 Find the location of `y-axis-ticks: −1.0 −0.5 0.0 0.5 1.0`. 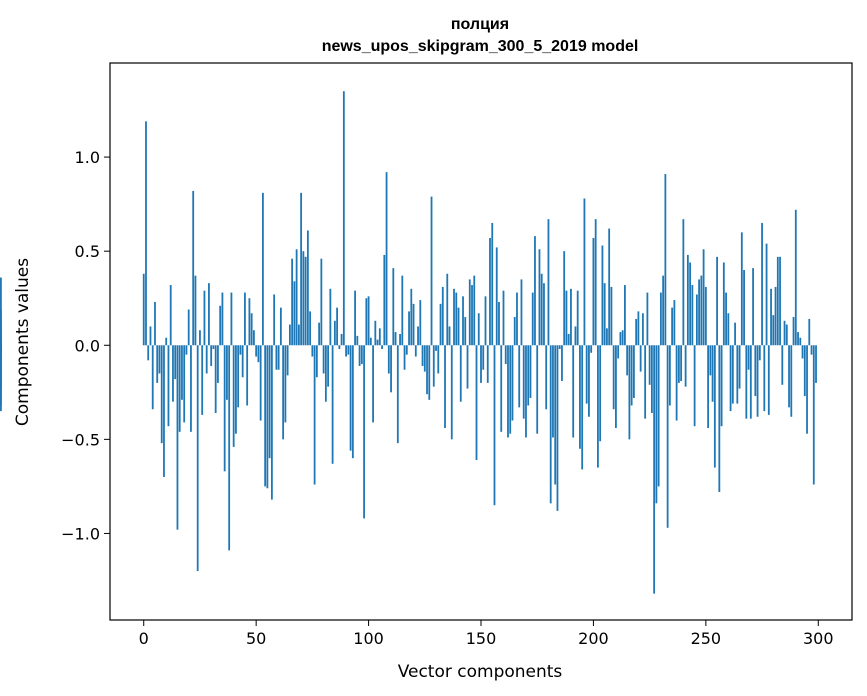

y-axis-ticks: −1.0 −0.5 0.0 0.5 1.0 is located at coordinates (85, 345).